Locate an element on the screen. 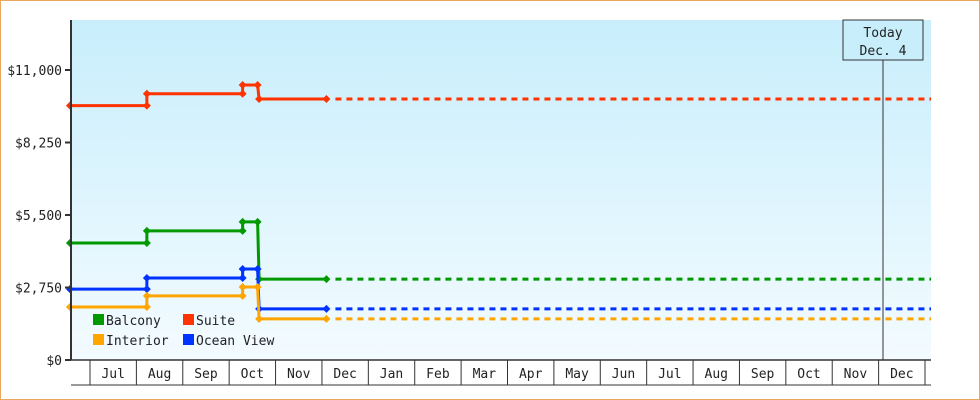 This screenshot has width=980, height=400. legend-item: Interior is located at coordinates (131, 341).